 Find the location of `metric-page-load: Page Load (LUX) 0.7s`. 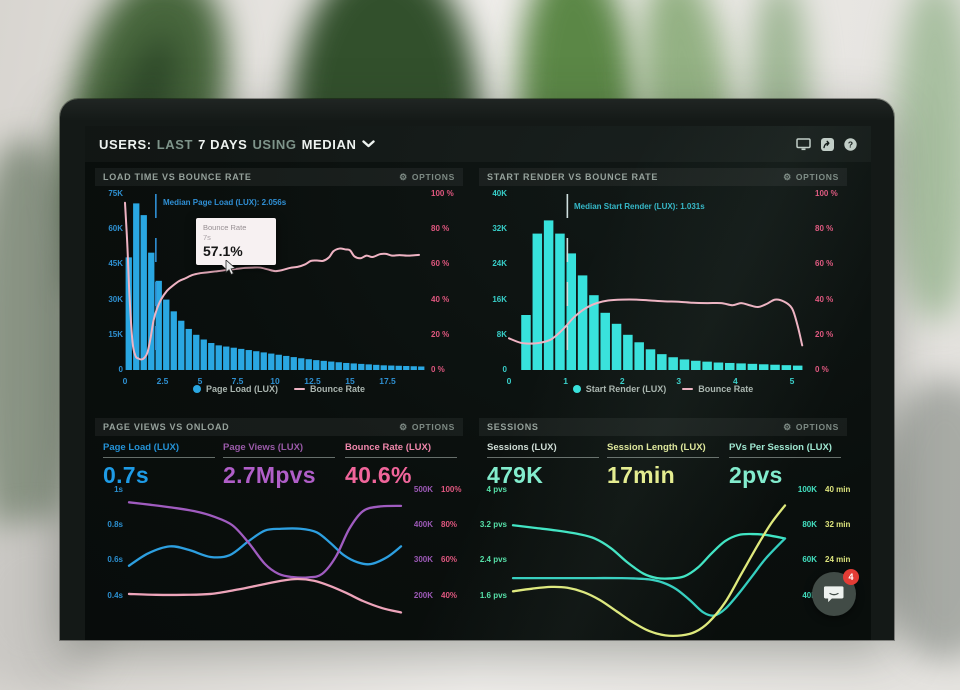

metric-page-load: Page Load (LUX) 0.7s is located at coordinates (159, 465).